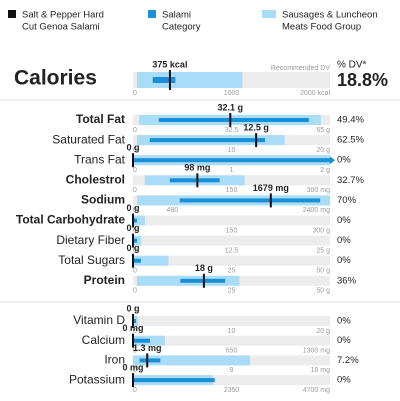 The height and width of the screenshot is (401, 400). I want to click on legend-label: Meats Food Group, so click(321, 27).